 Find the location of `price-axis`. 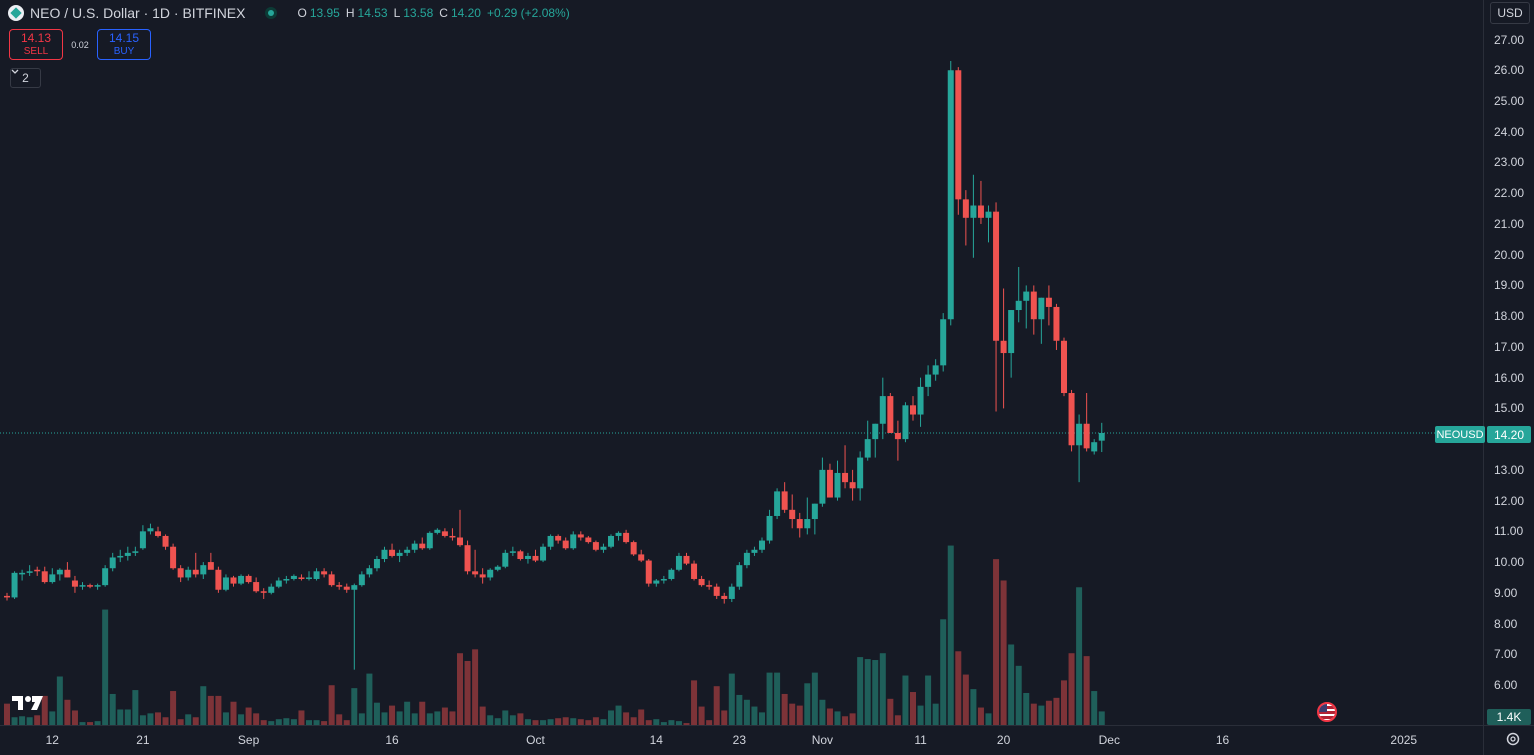

price-axis is located at coordinates (1508, 362).